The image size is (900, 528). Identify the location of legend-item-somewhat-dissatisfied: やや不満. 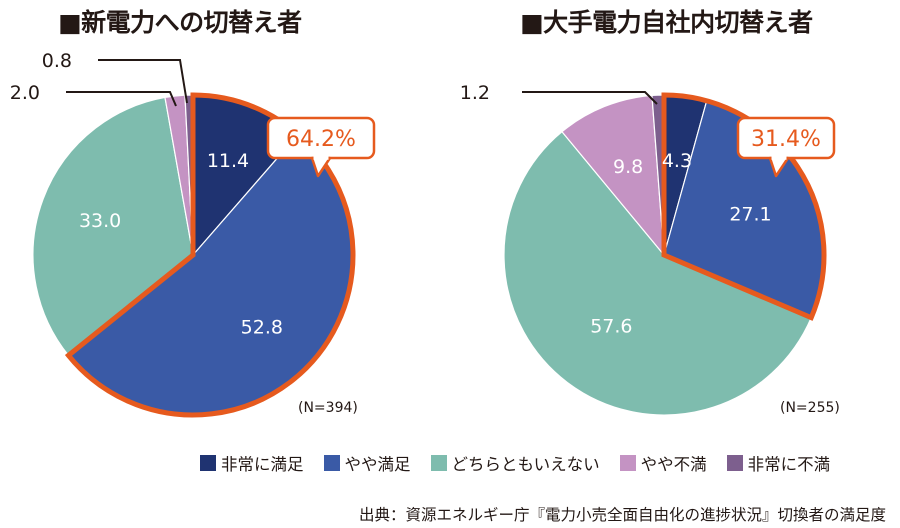
(663, 463).